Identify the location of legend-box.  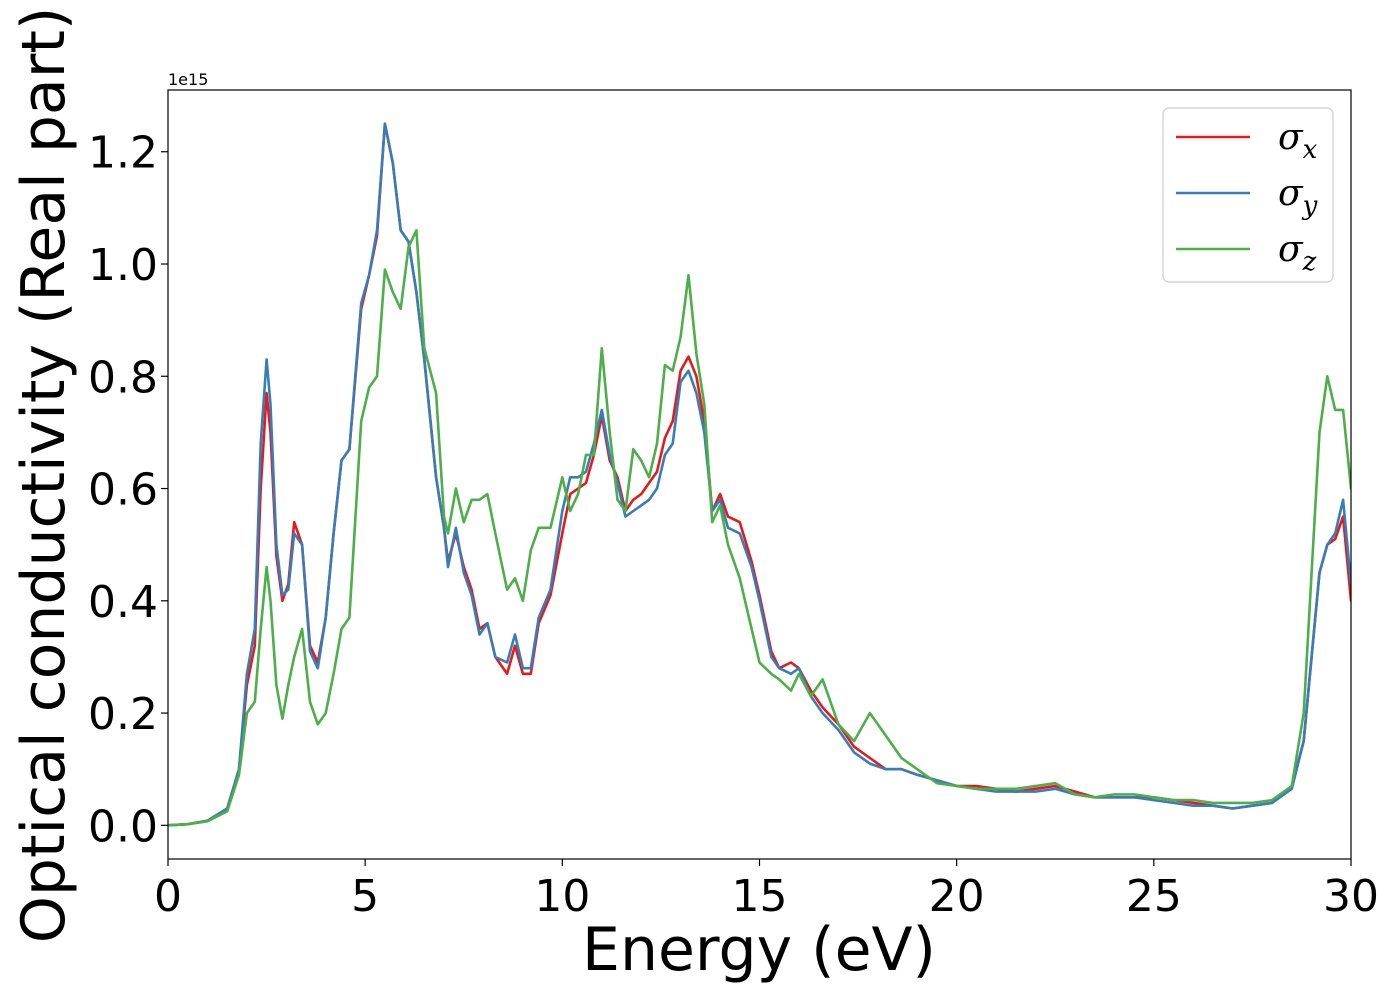
(1248, 195).